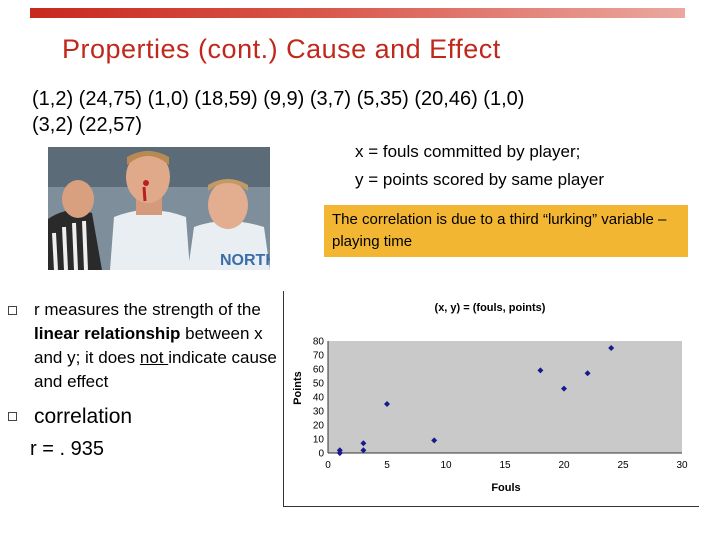 The width and height of the screenshot is (720, 540). What do you see at coordinates (505, 397) in the screenshot?
I see `plot-area` at bounding box center [505, 397].